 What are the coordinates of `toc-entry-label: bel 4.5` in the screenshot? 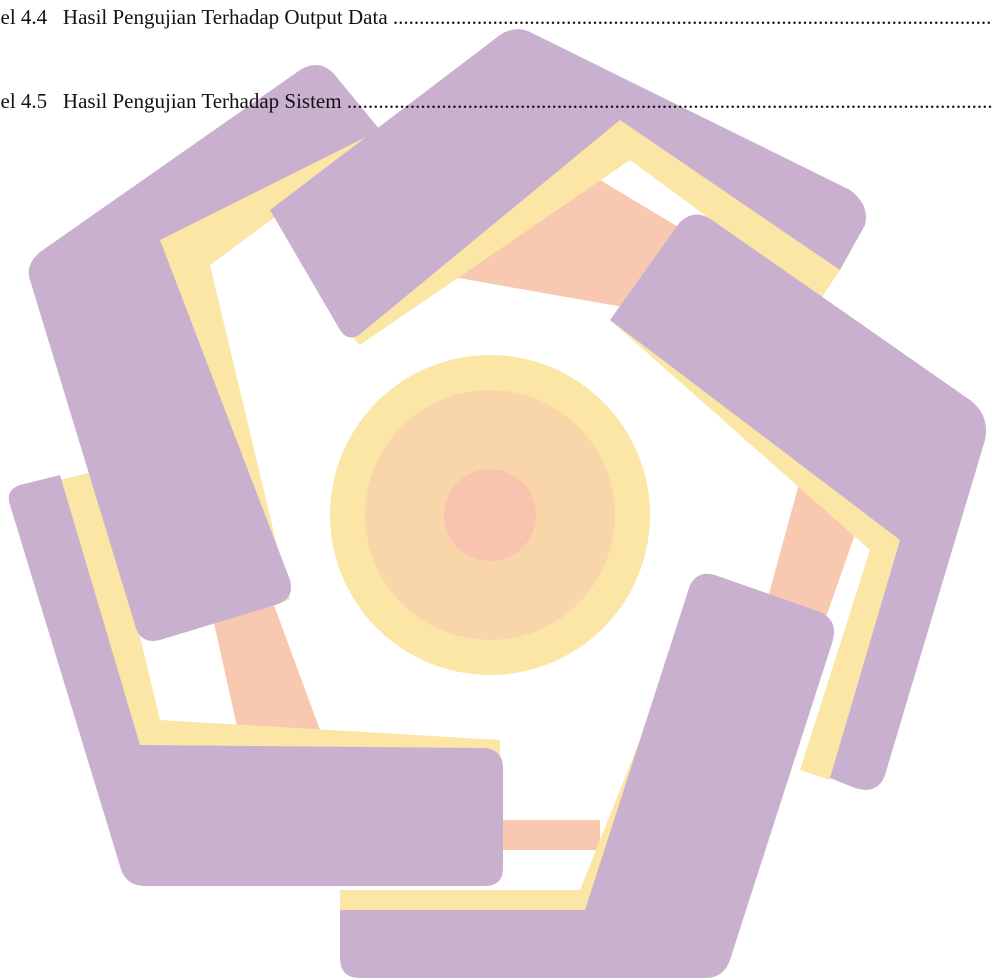 It's located at (24, 101).